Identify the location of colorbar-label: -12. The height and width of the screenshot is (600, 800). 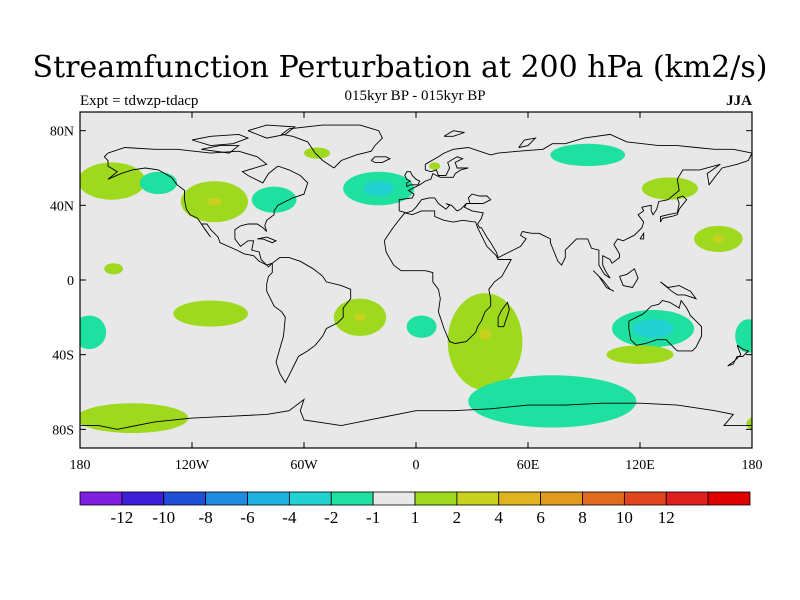
(122, 517).